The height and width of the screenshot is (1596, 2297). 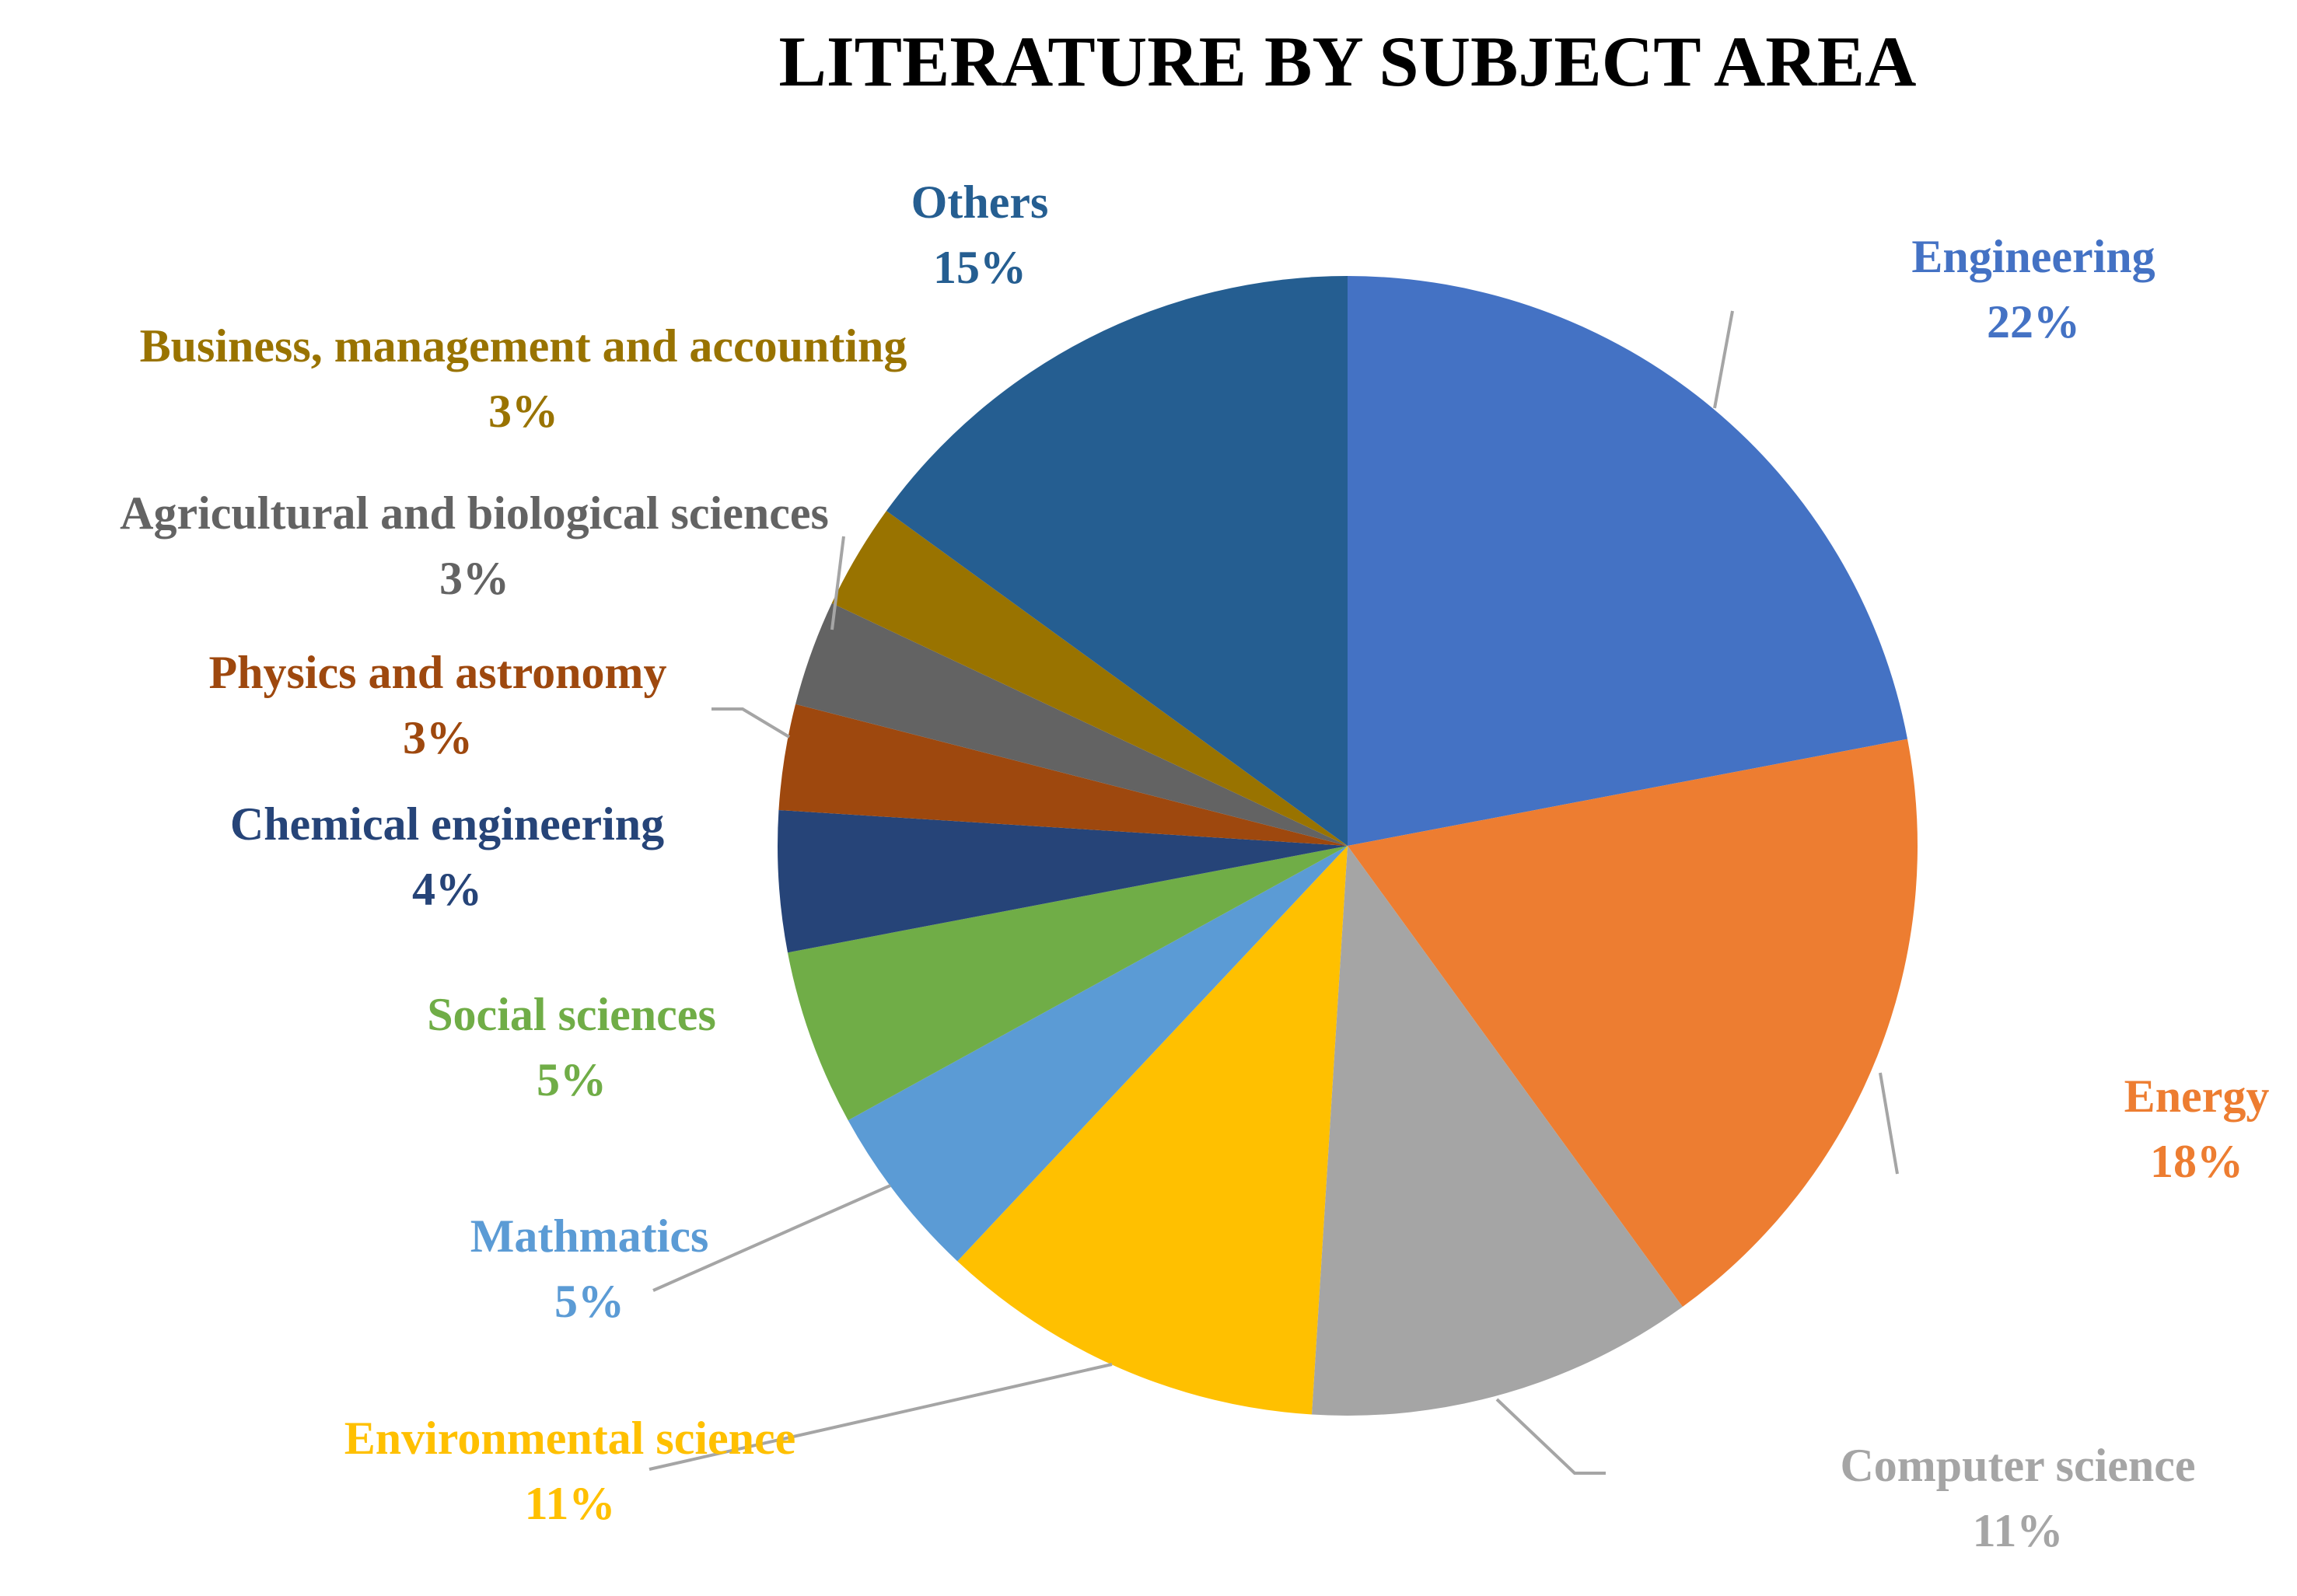 I want to click on slice-value-engineering: 22%, so click(x=2033, y=321).